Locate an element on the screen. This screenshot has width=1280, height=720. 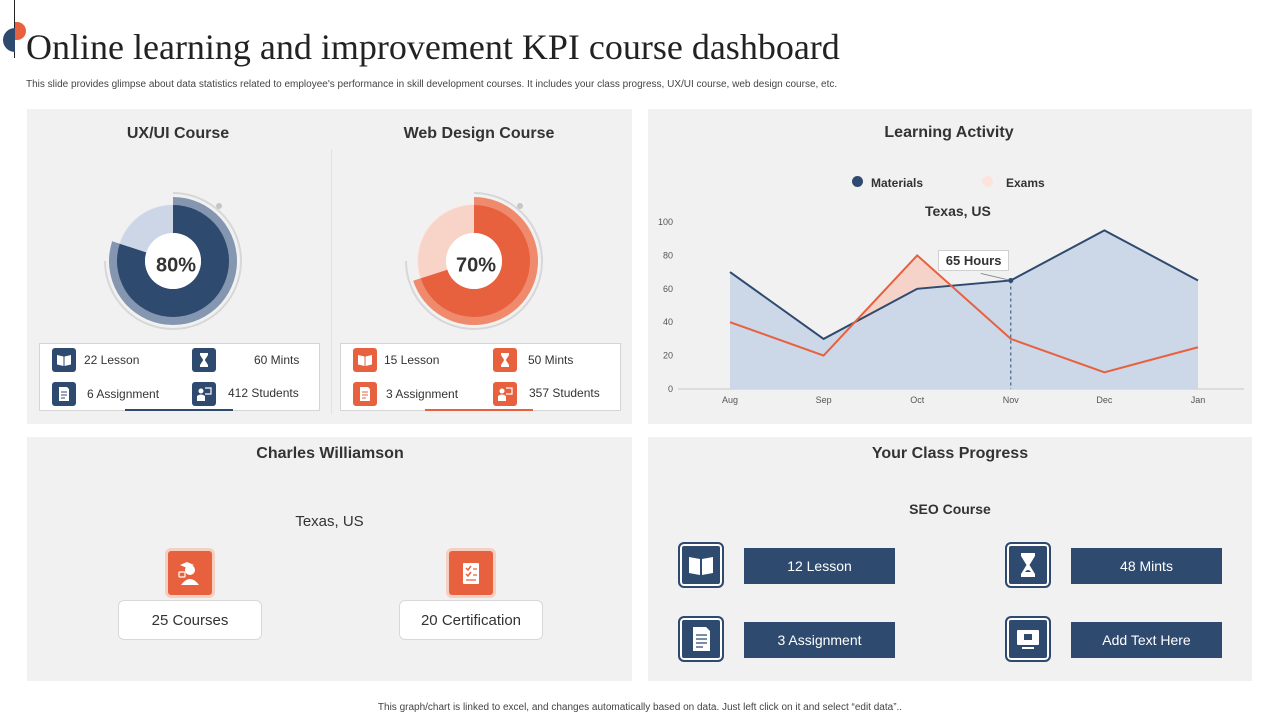
progress-title: Your Class Progress is located at coordinates (950, 453).